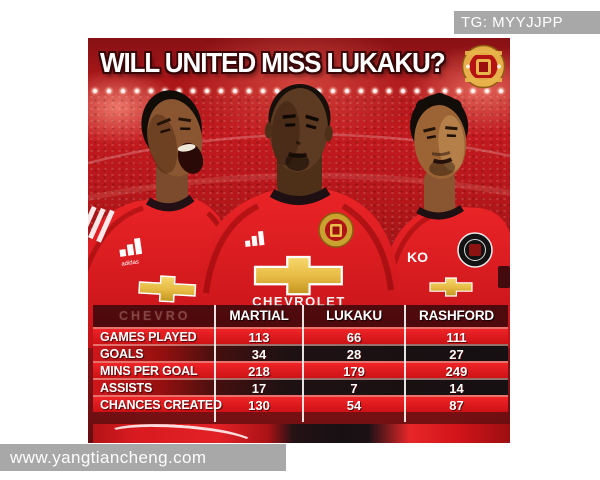 The width and height of the screenshot is (600, 480). What do you see at coordinates (259, 354) in the screenshot?
I see `cell-value: 34` at bounding box center [259, 354].